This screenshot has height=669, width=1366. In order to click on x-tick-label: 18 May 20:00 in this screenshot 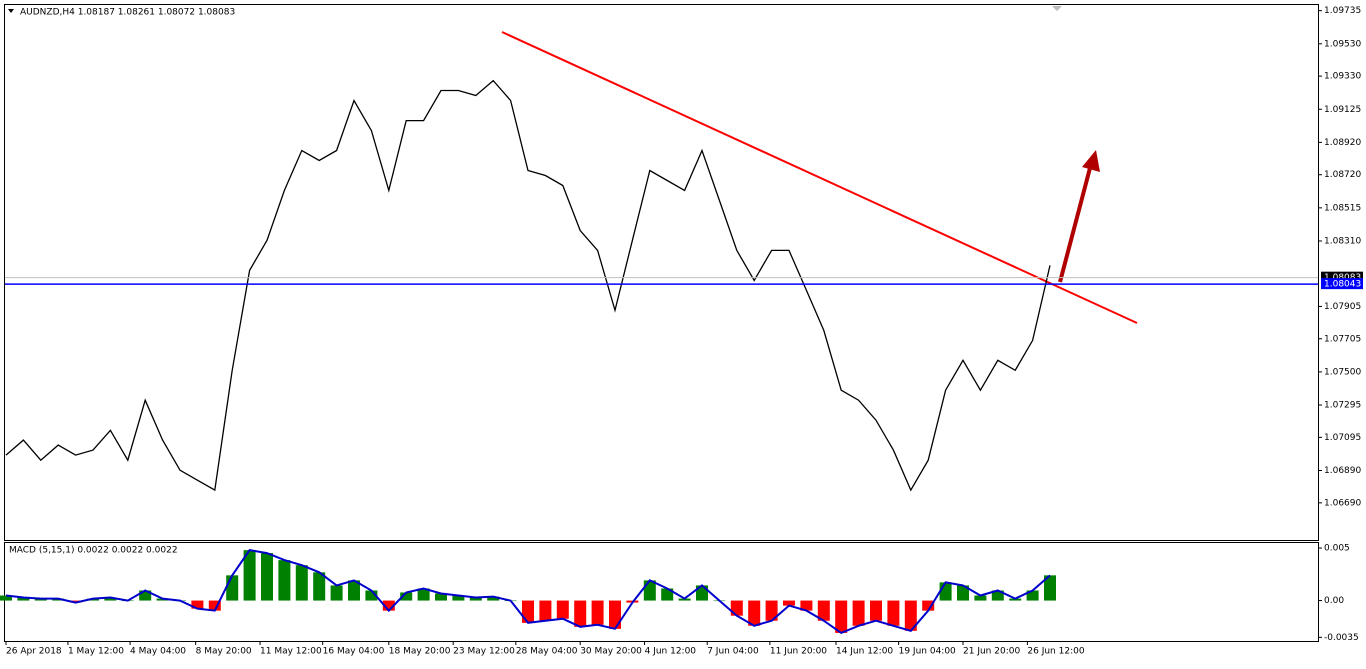, I will do `click(420, 652)`.